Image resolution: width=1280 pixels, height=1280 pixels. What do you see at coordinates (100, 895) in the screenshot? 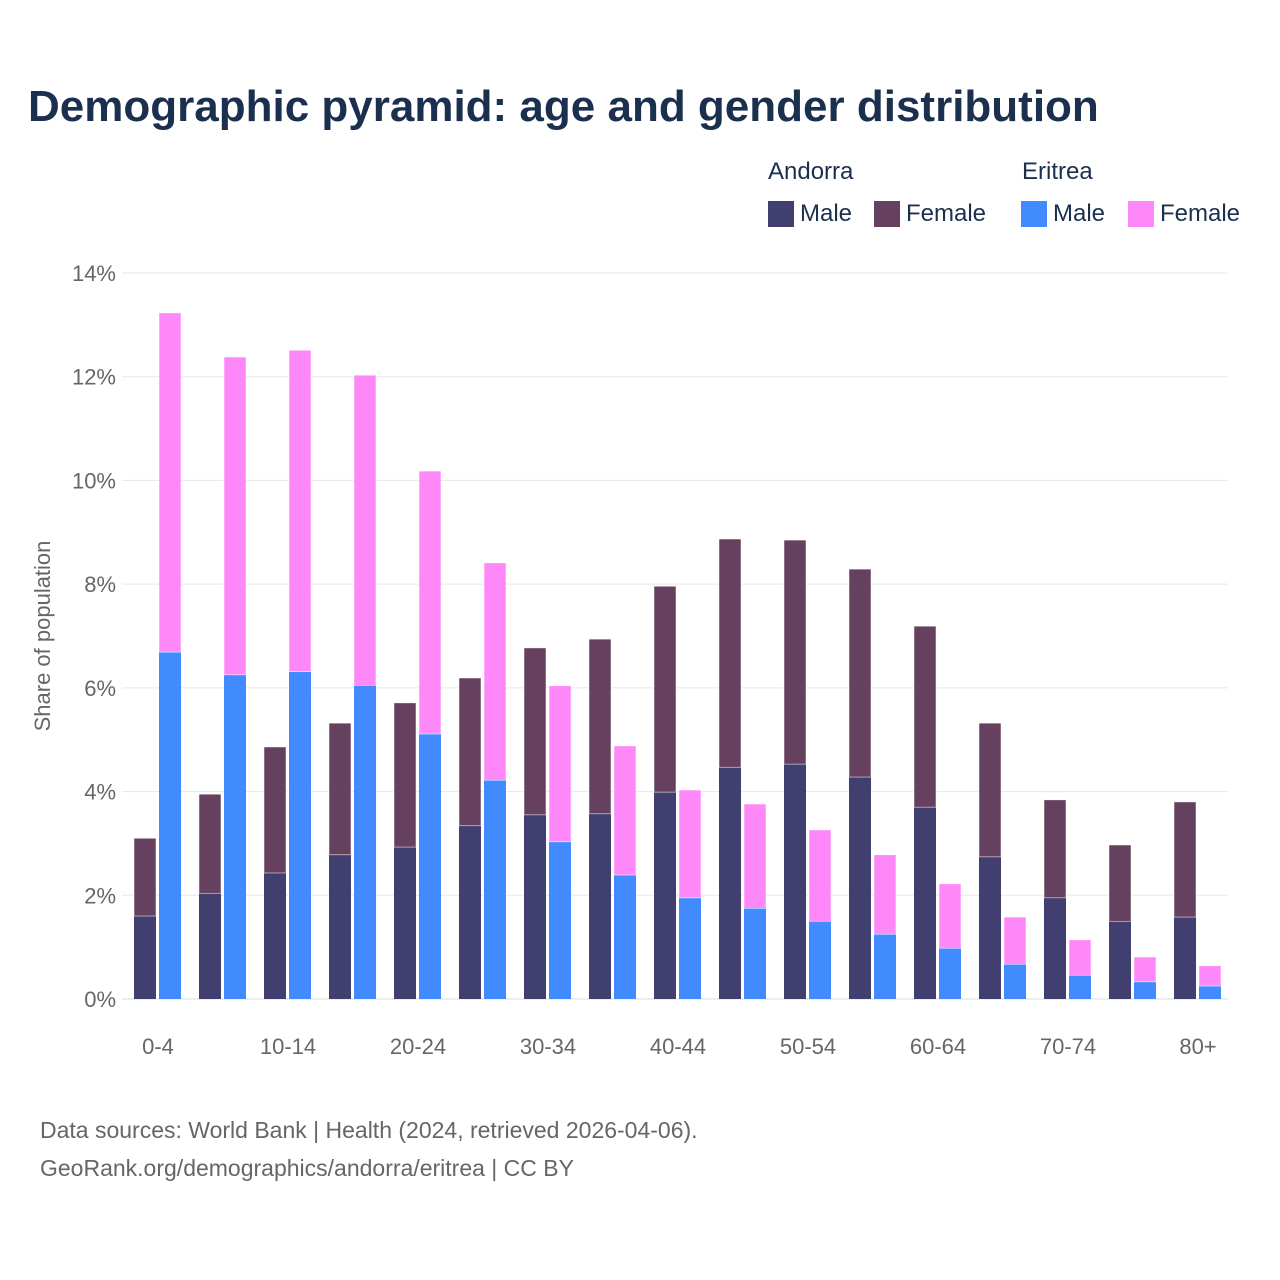
I see `y-tick-label: 2%` at bounding box center [100, 895].